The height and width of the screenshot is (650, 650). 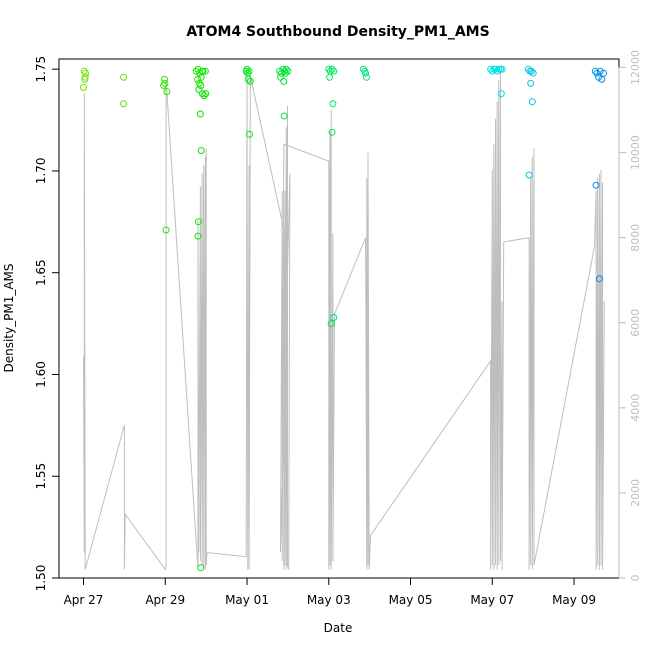 I want to click on y-tick-label: 1.70, so click(x=41, y=171).